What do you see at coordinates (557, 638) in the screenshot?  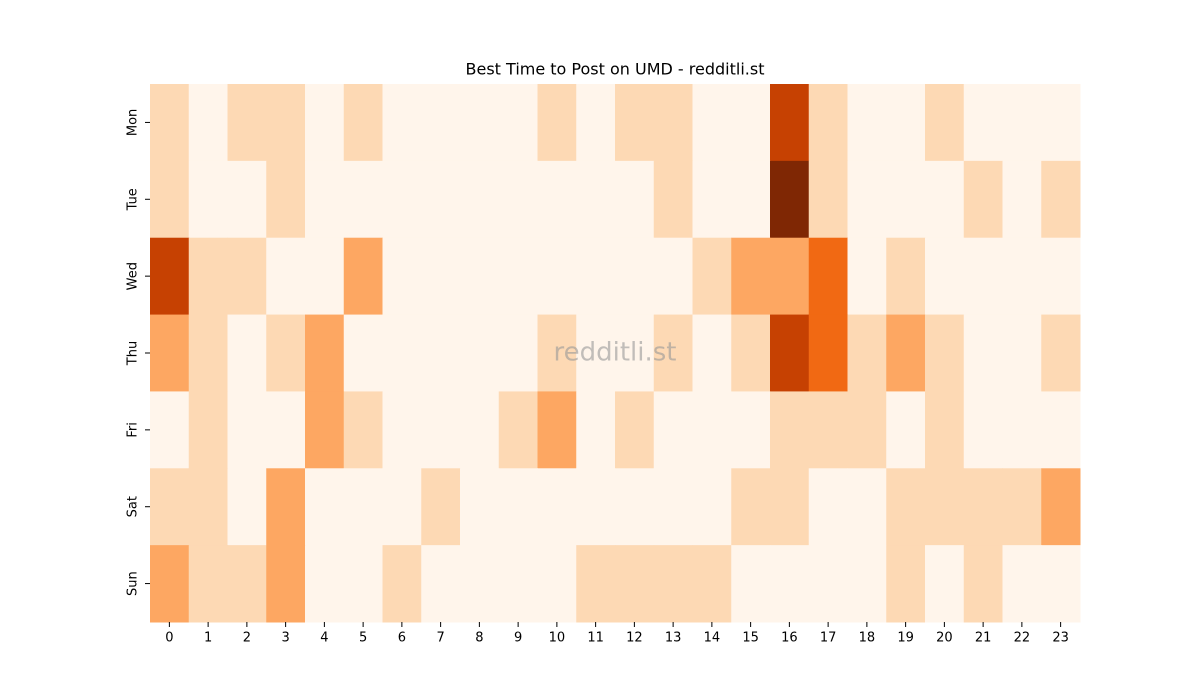 I see `x-tick-label: 10` at bounding box center [557, 638].